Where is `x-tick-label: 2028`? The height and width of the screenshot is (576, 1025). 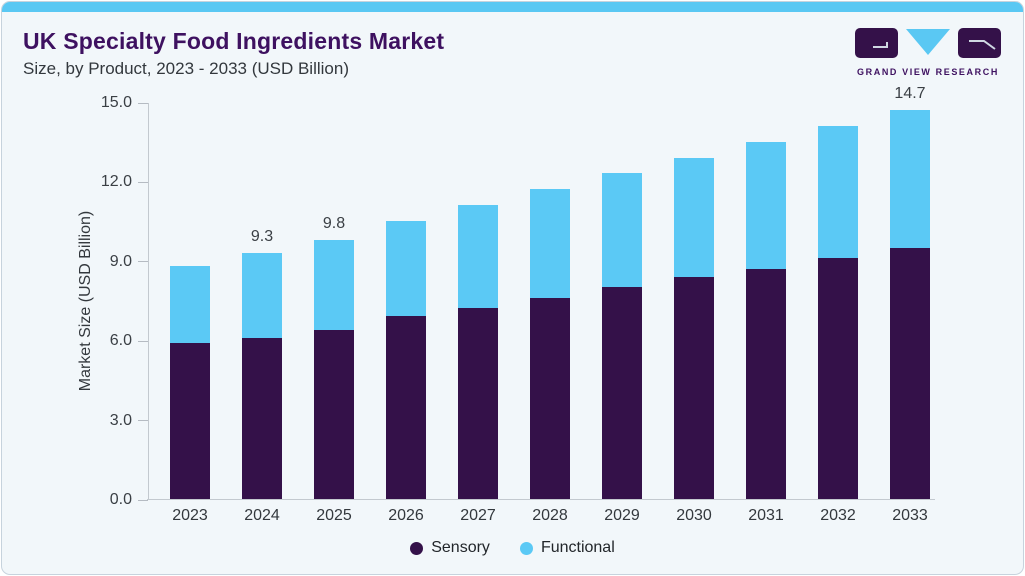
x-tick-label: 2028 is located at coordinates (550, 515).